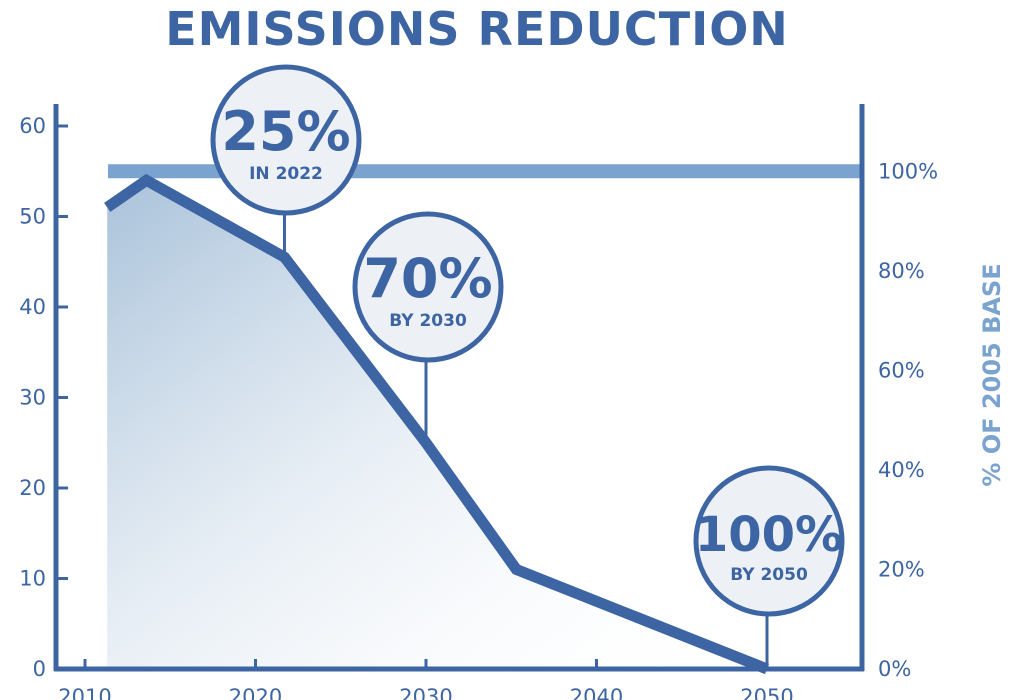 This screenshot has width=1018, height=700. What do you see at coordinates (425, 692) in the screenshot?
I see `x-tick-label: 2030` at bounding box center [425, 692].